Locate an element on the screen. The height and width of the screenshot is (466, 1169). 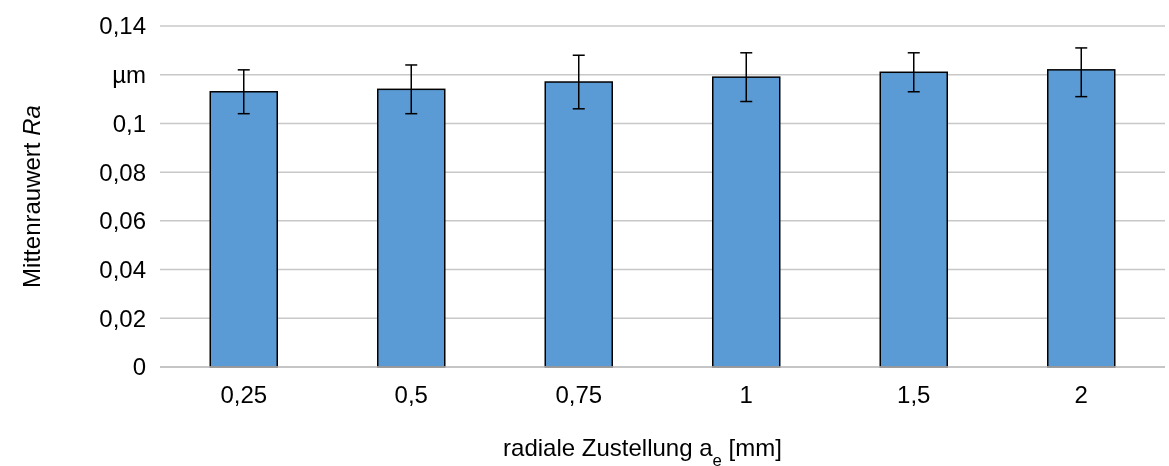
y-tick-label: 0,02 is located at coordinates (122, 318).